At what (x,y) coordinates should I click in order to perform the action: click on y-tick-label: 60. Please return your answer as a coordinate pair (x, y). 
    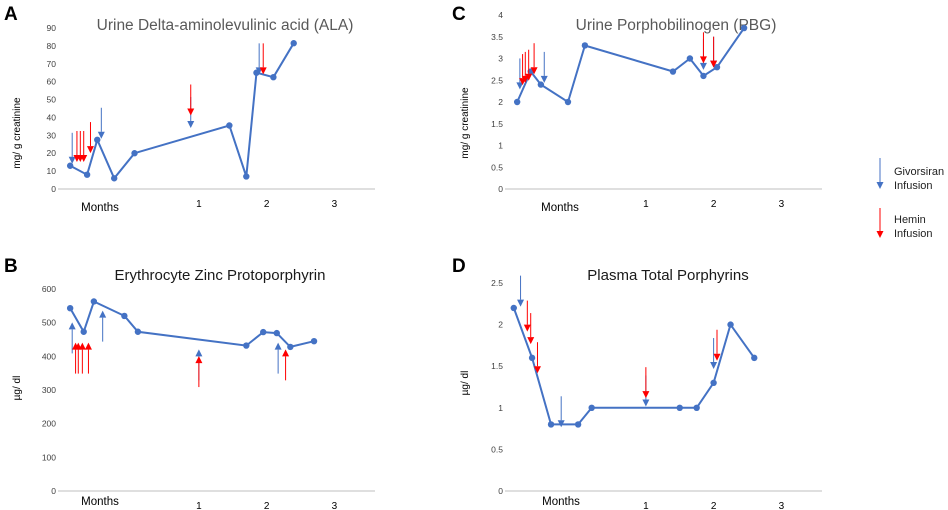
    Looking at the image, I should click on (52, 82).